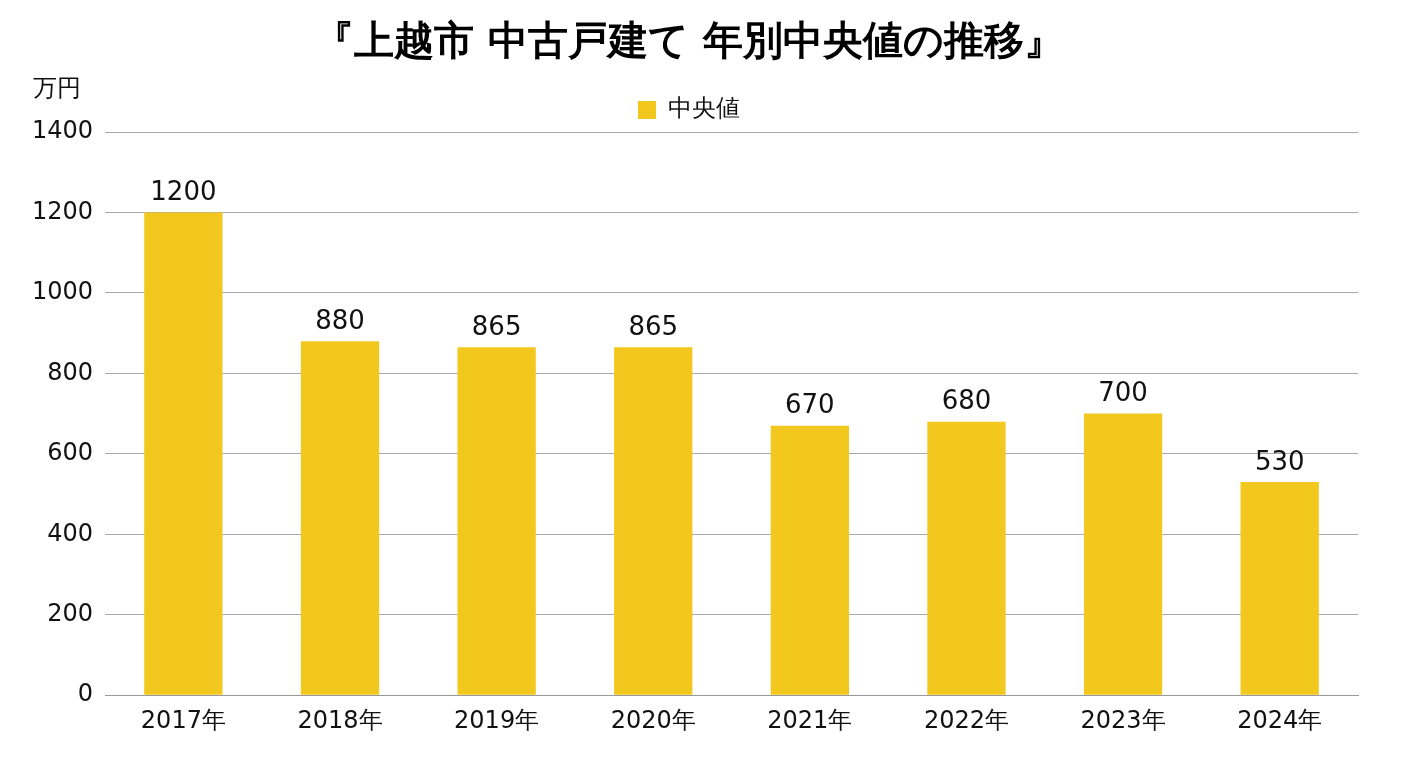 Image resolution: width=1408 pixels, height=768 pixels. I want to click on data-label: 530, so click(1279, 460).